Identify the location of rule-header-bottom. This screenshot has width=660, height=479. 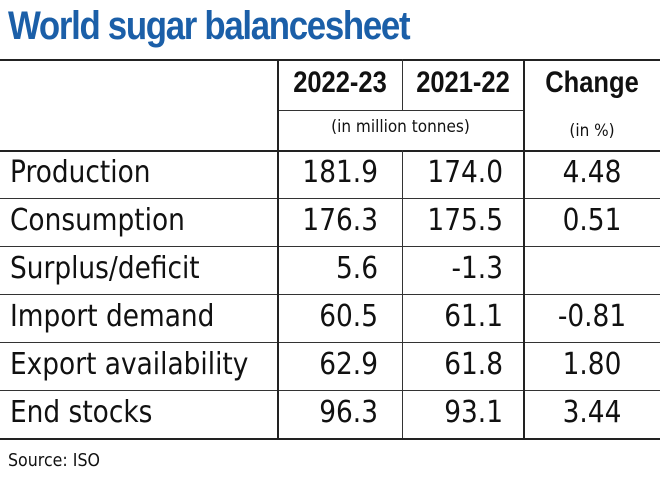
(330, 151).